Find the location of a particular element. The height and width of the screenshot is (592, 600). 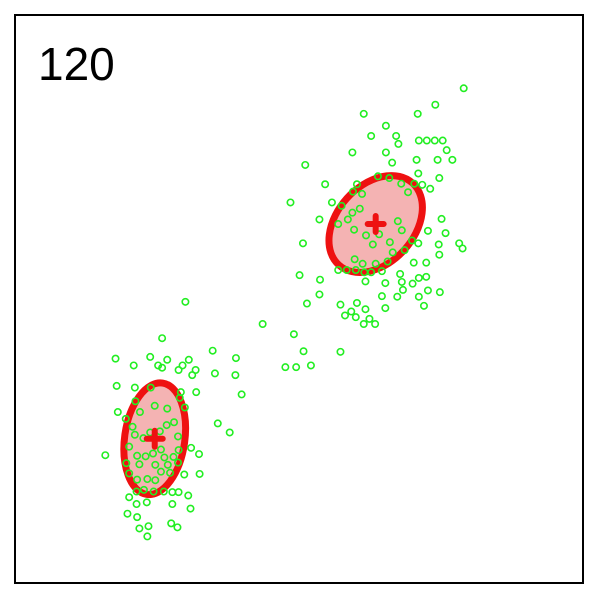

panel-label: 120 is located at coordinates (76, 64).